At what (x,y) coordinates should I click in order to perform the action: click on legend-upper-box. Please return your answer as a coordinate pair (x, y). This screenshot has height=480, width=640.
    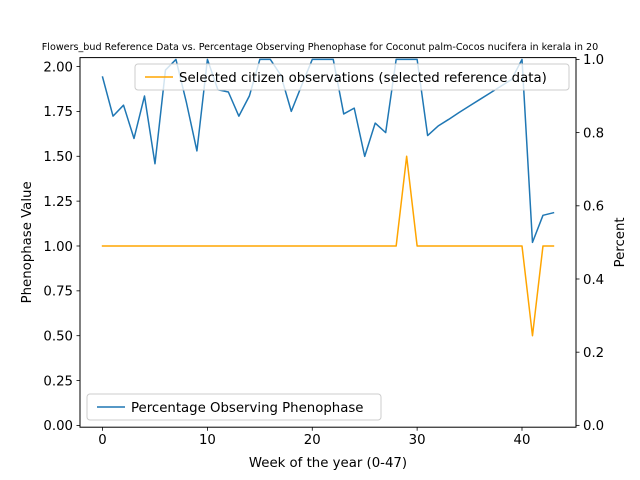
    Looking at the image, I should click on (352, 77).